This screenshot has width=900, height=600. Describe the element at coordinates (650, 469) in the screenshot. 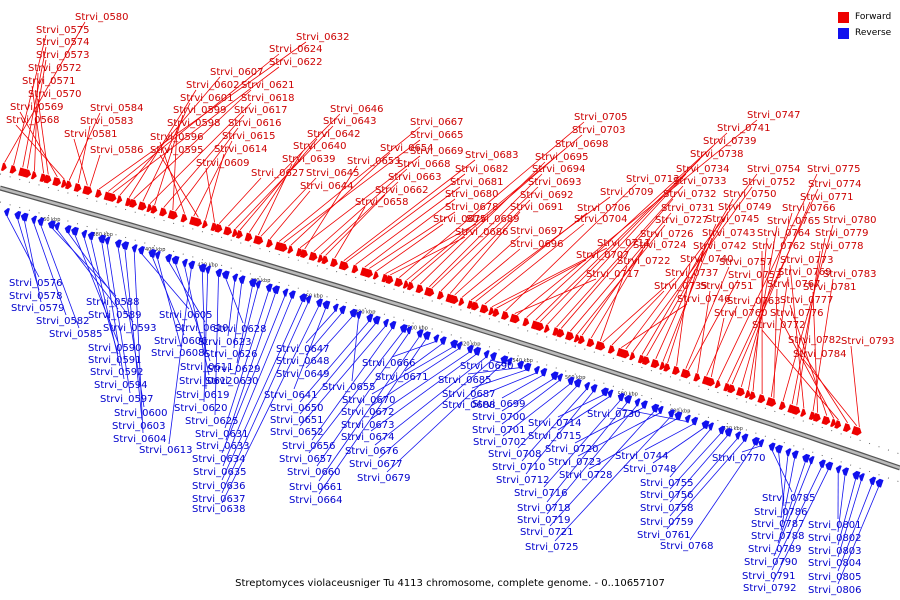

I see `reverse-gene-label-83: Strvi_0748` at that location.